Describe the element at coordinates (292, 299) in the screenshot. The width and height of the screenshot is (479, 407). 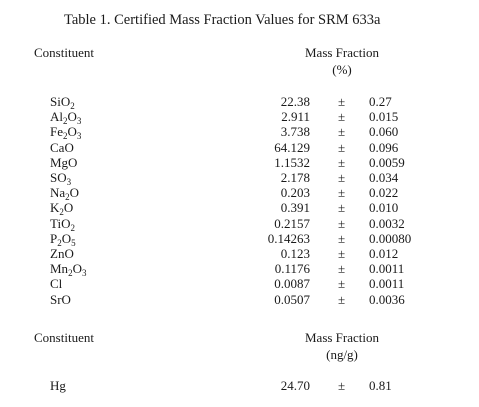
I see `mass-fraction-value: 0.0507` at that location.